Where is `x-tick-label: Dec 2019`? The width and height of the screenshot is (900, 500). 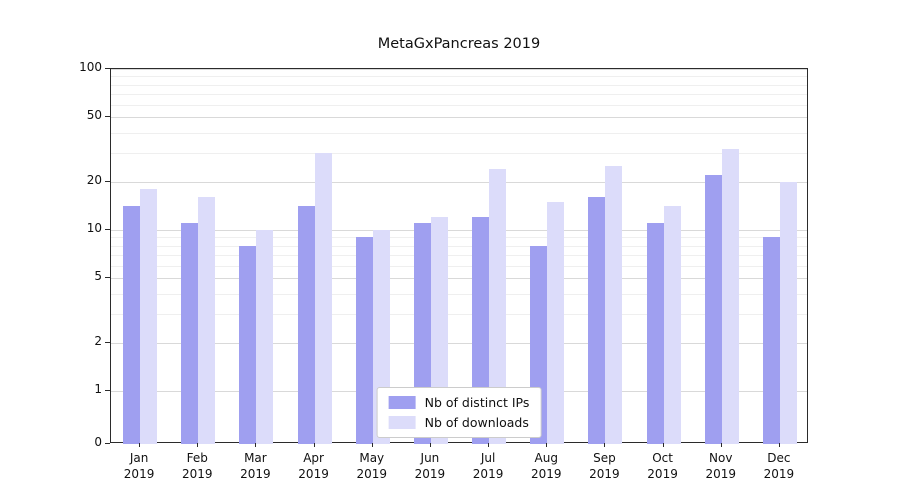
x-tick-label: Dec 2019 is located at coordinates (779, 466).